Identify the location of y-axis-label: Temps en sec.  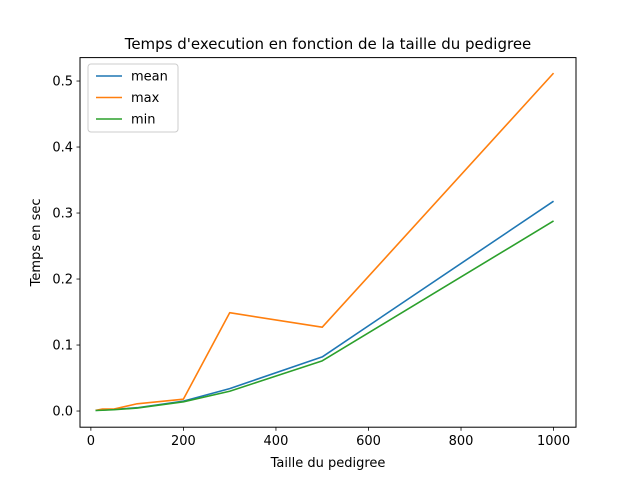
(36, 242).